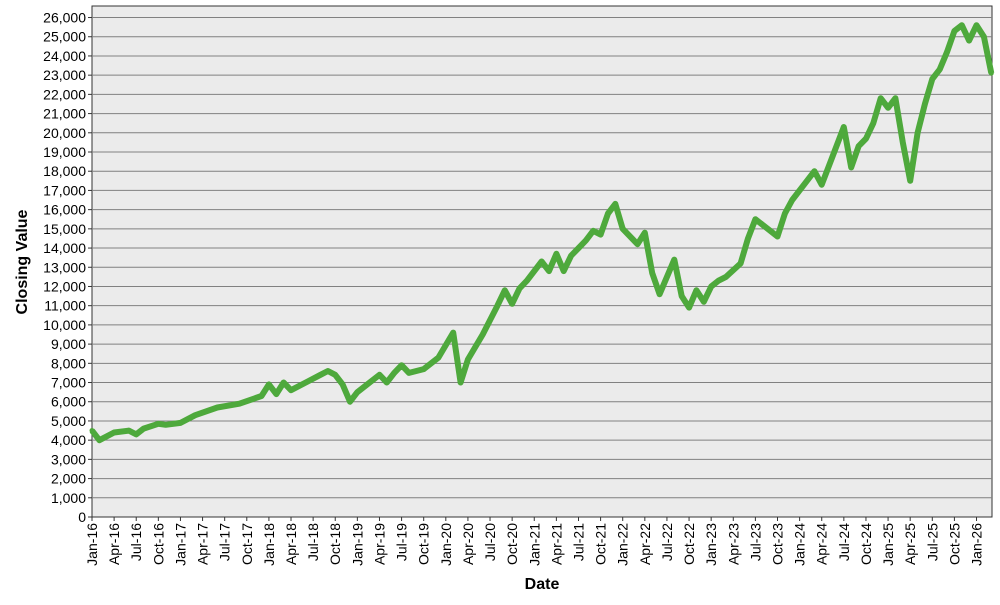 Image resolution: width=1000 pixels, height=605 pixels. I want to click on x-tick-label: Jan-24, so click(800, 544).